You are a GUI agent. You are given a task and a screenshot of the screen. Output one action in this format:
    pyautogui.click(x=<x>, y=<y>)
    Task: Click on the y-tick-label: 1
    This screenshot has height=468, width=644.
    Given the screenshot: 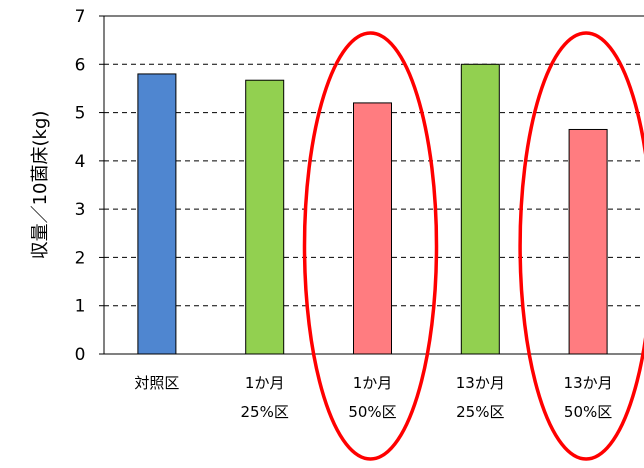 What is the action you would take?
    pyautogui.click(x=80, y=307)
    